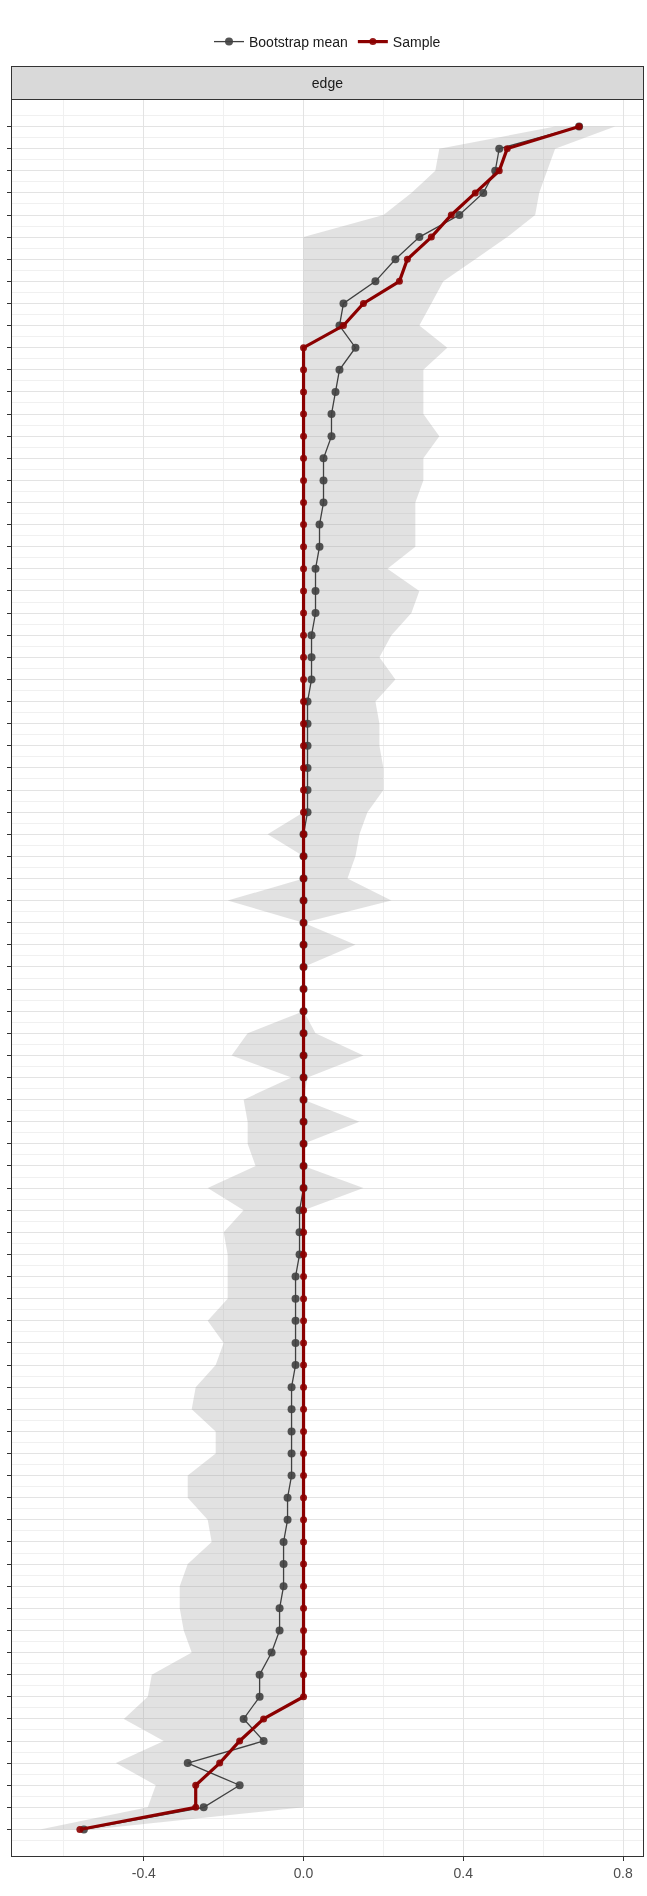 This screenshot has width=647, height=1896. Describe the element at coordinates (416, 42) in the screenshot. I see `legend-label: Sample` at that location.